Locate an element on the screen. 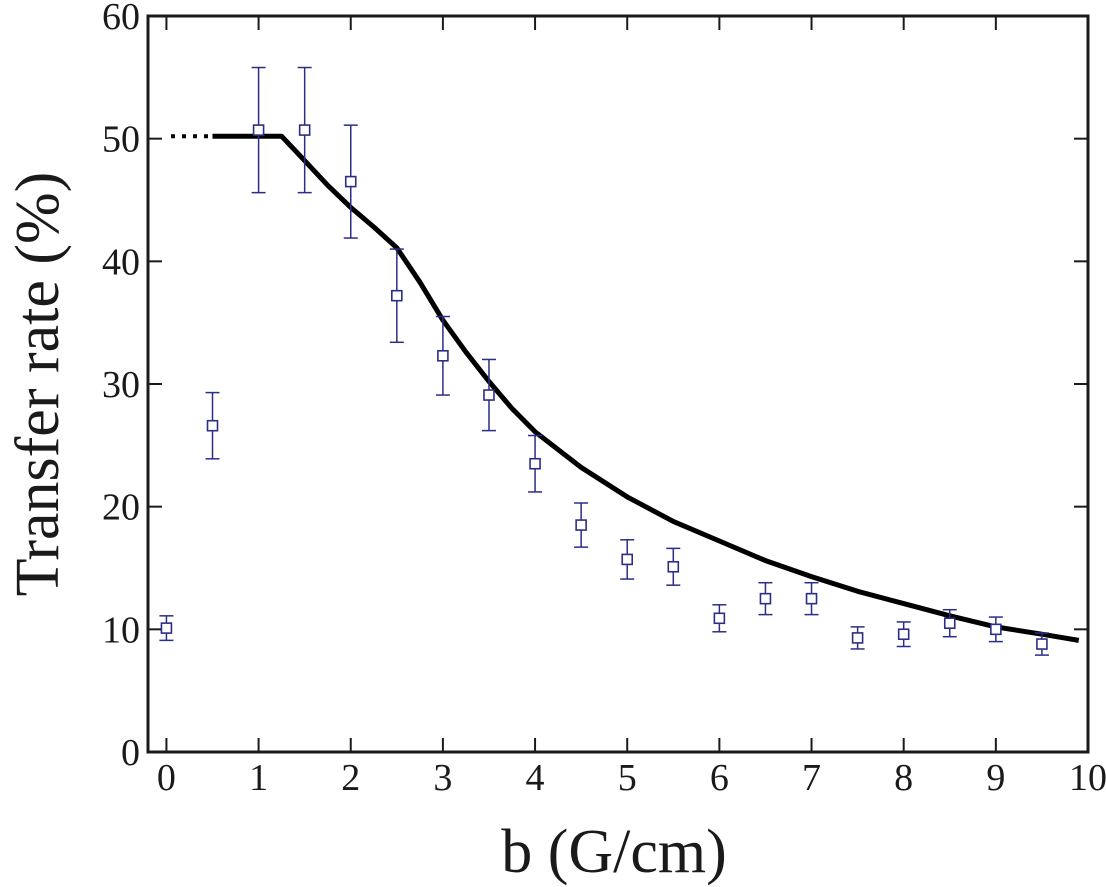  x-tick-label: 5 is located at coordinates (627, 778).